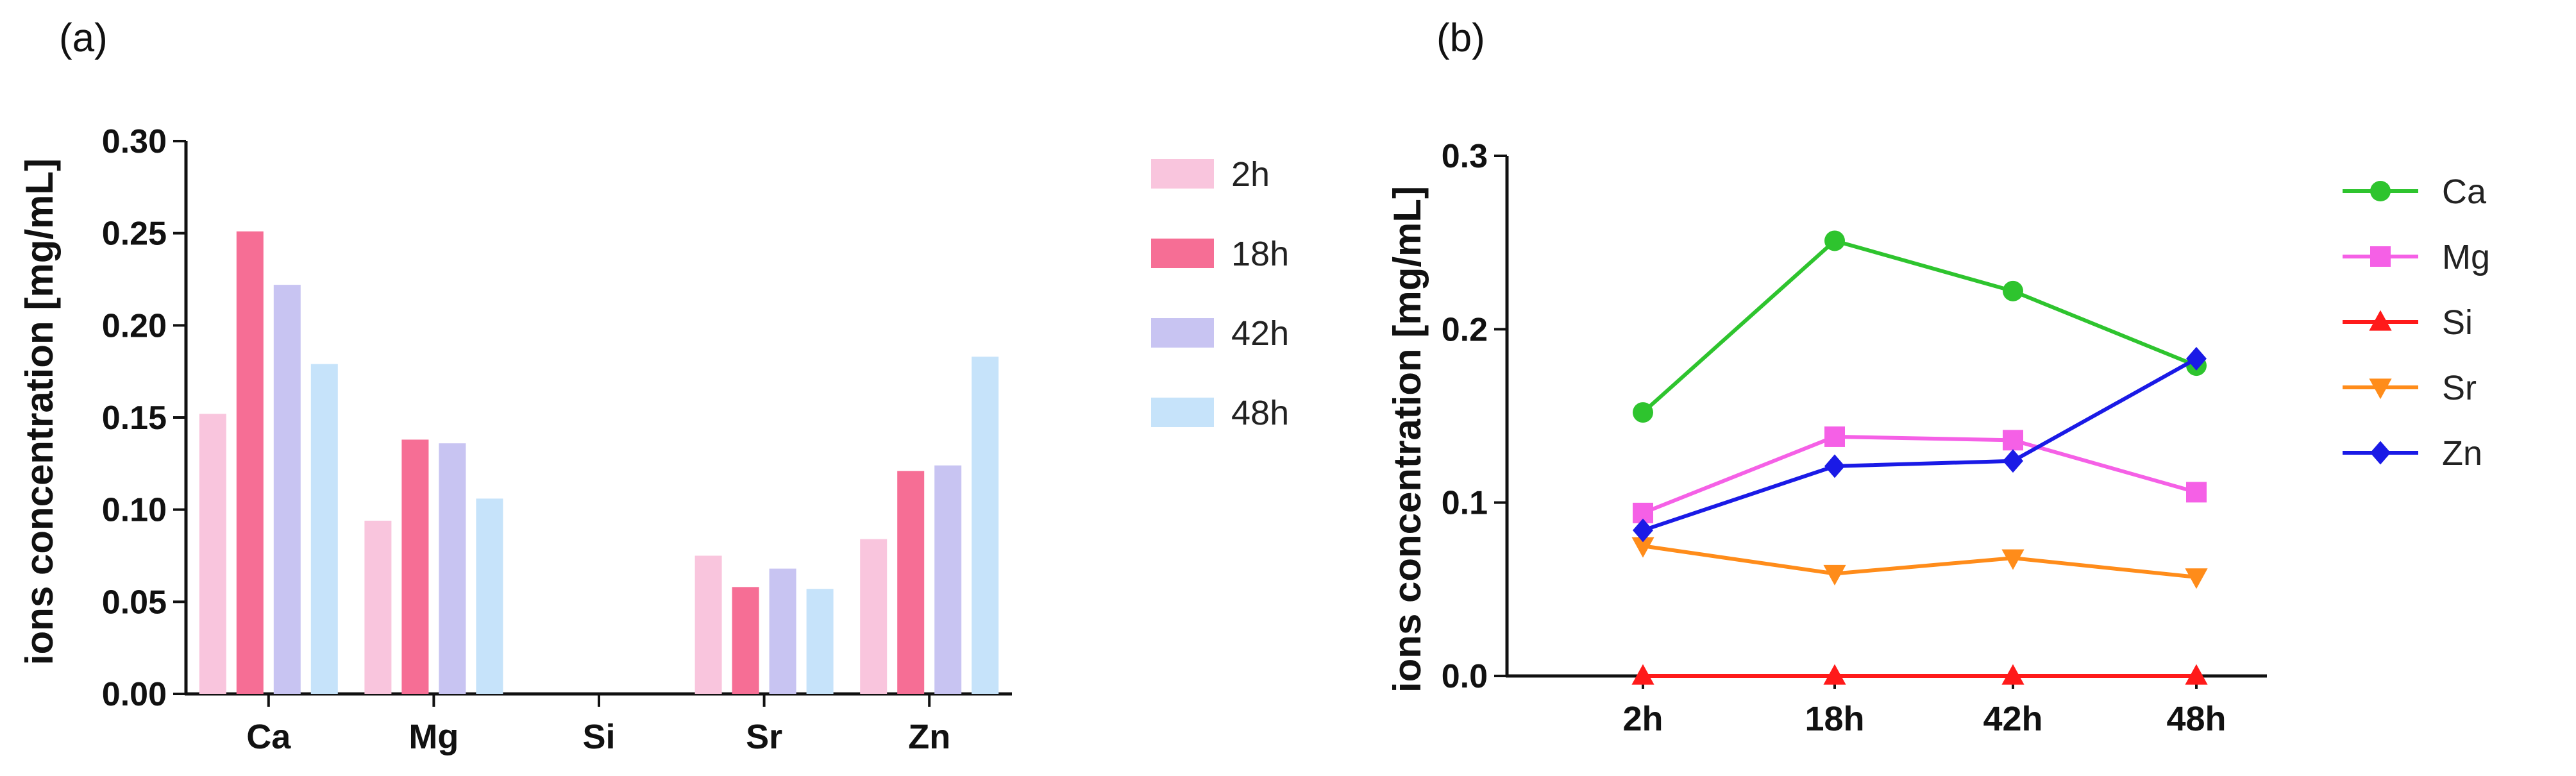 The height and width of the screenshot is (776, 2576). What do you see at coordinates (985, 525) in the screenshot?
I see `bar-48h-Zn` at bounding box center [985, 525].